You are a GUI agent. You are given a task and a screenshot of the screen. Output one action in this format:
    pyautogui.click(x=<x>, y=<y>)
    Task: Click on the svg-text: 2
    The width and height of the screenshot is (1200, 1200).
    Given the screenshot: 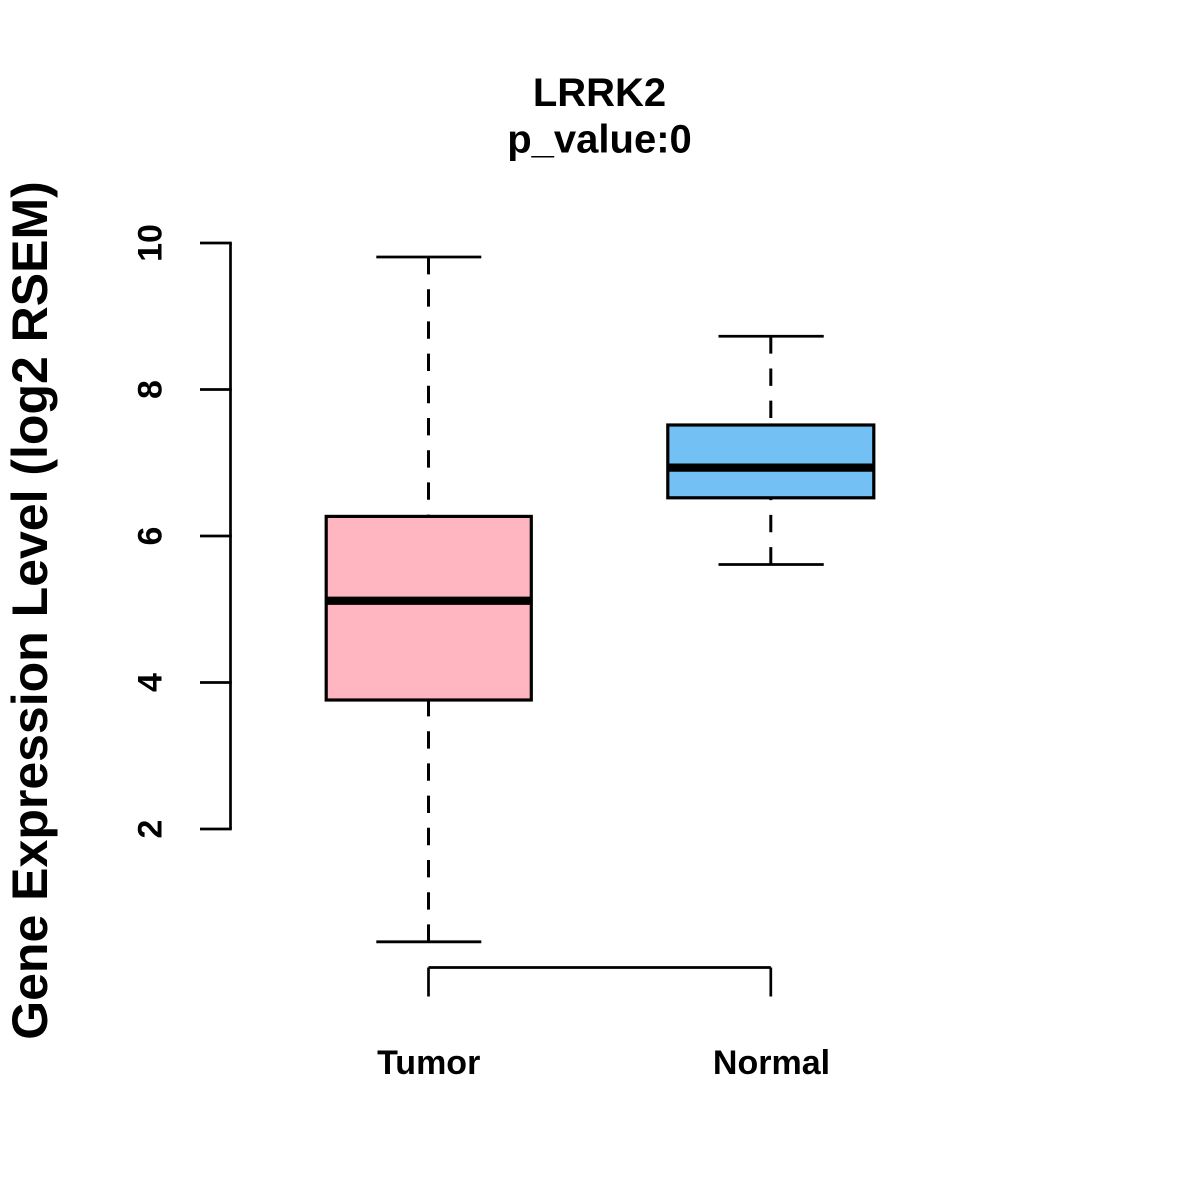 What is the action you would take?
    pyautogui.click(x=151, y=829)
    